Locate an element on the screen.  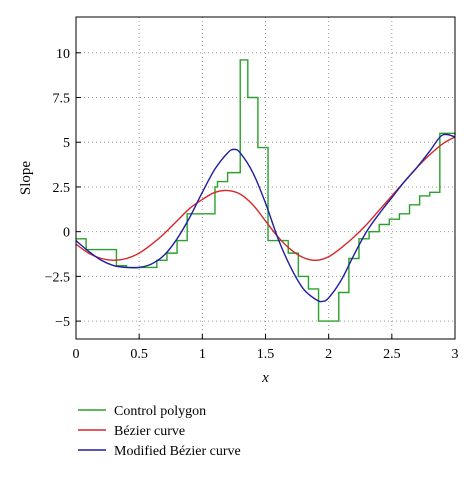
x-axis-label: x is located at coordinates (265, 378).